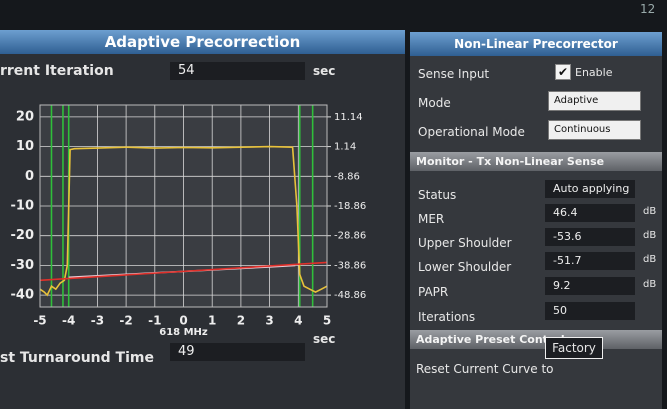  Describe the element at coordinates (23, 265) in the screenshot. I see `y-tick-label: -30` at that location.